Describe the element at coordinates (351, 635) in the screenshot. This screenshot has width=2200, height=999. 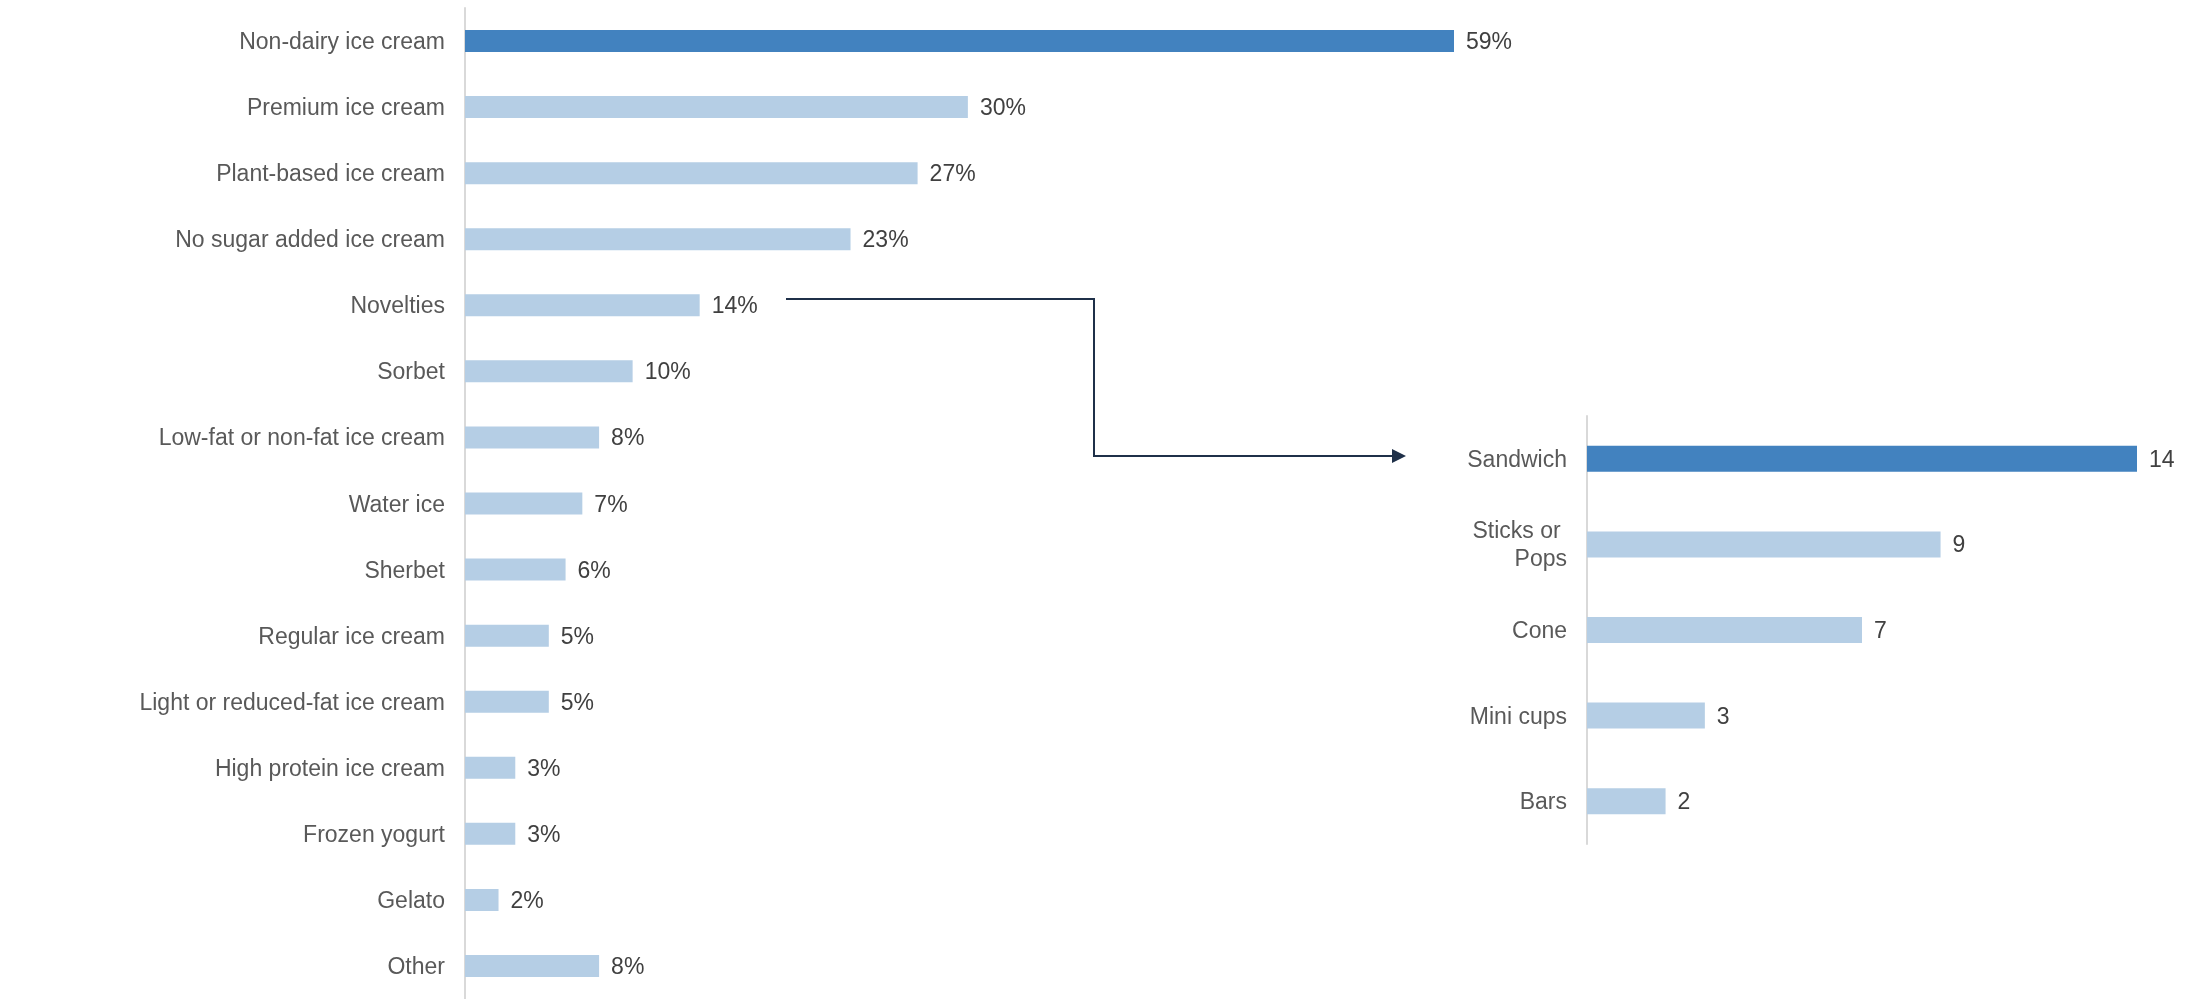
I see `y-tick-label: Regular ice cream` at that location.